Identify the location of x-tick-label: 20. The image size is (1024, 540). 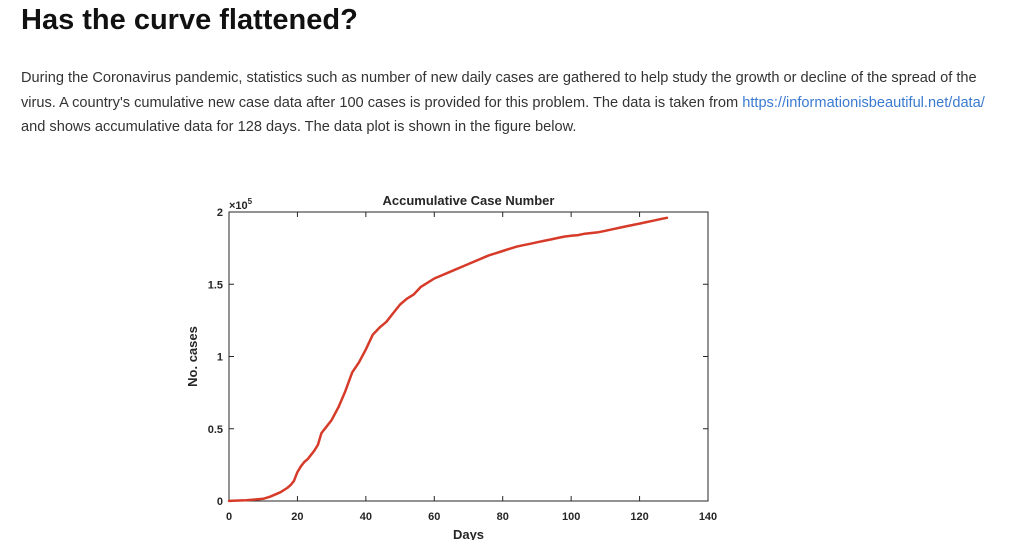
(297, 517).